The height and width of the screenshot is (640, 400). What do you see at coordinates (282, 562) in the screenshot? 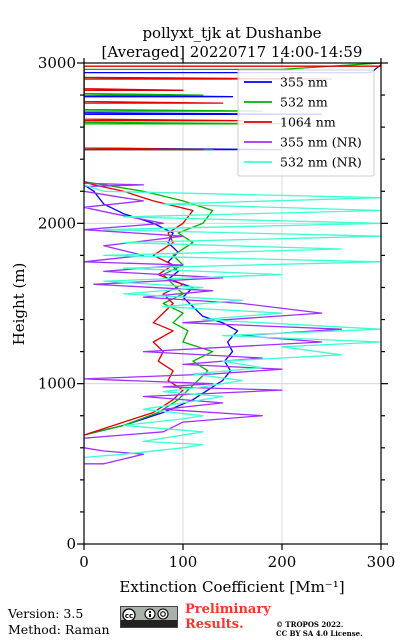
I see `x-tick-label-2: 200` at bounding box center [282, 562].